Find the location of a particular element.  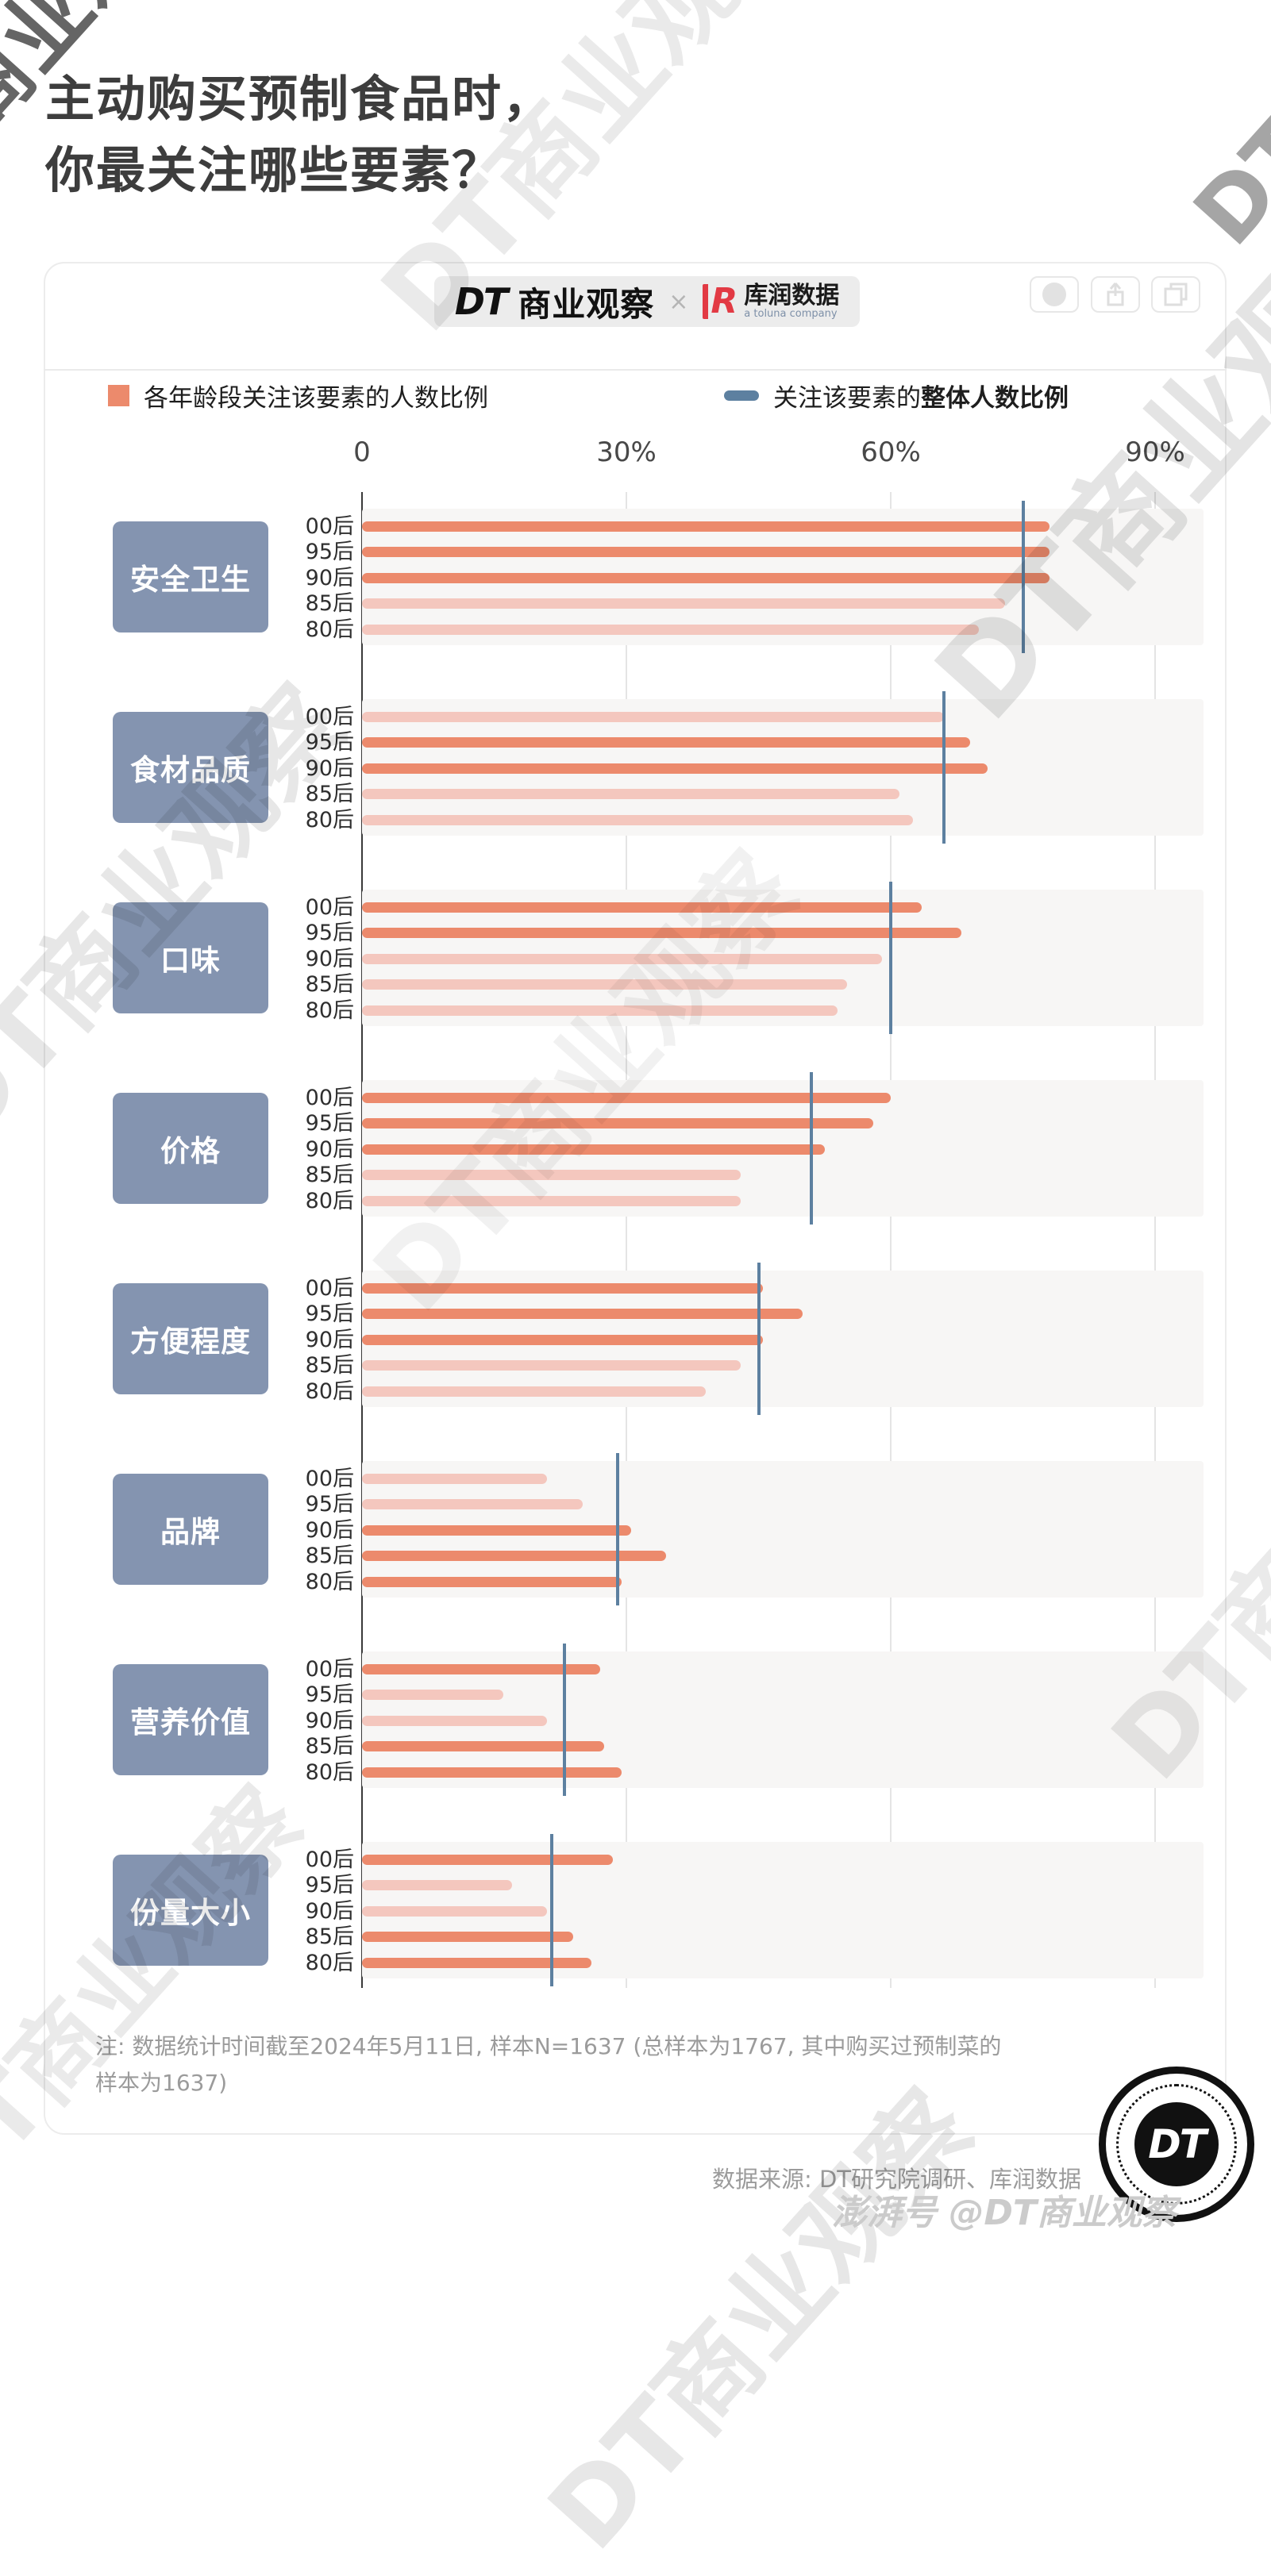

kurun-logo: R 库润数据 a toluna company is located at coordinates (771, 301).